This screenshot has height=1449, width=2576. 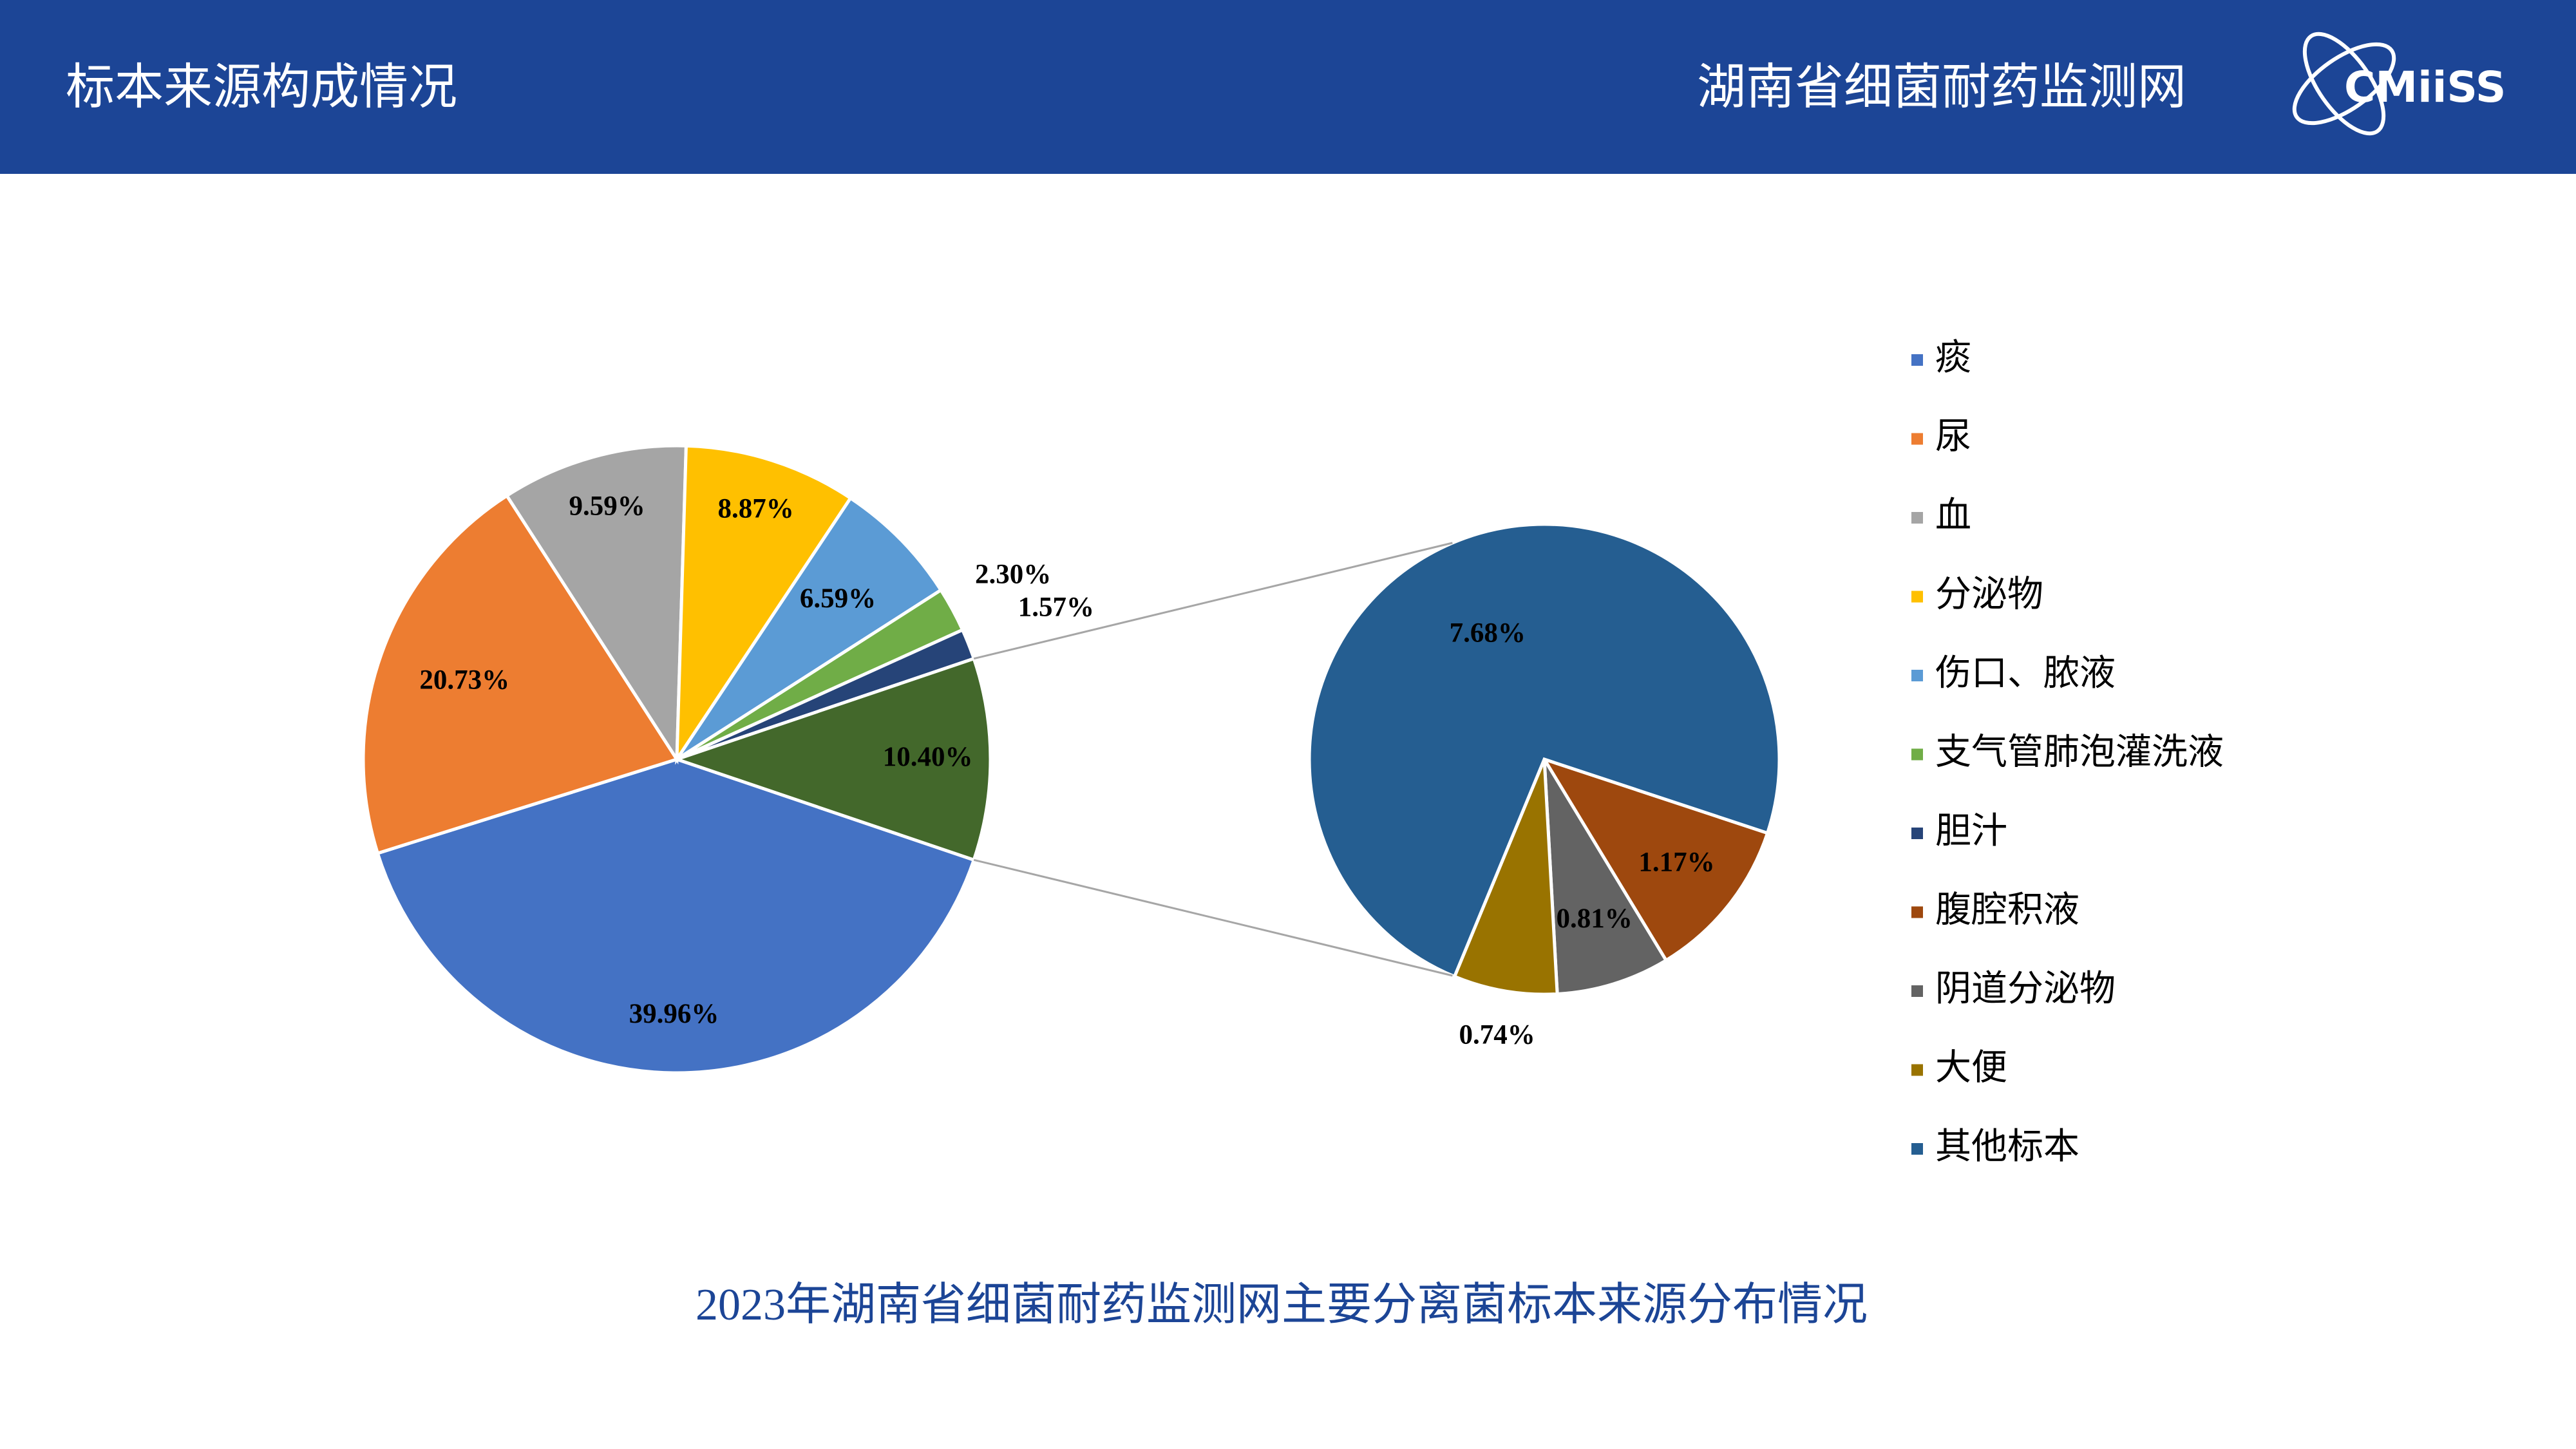 I want to click on logo-orbit, so click(x=2344, y=84).